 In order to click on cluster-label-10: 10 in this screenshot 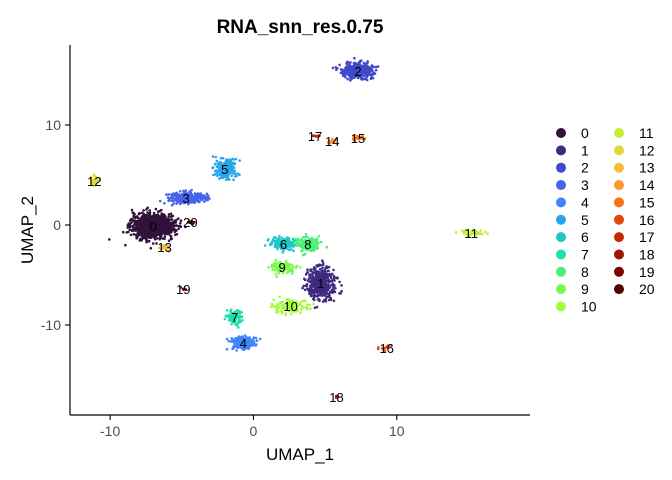, I will do `click(290, 306)`.